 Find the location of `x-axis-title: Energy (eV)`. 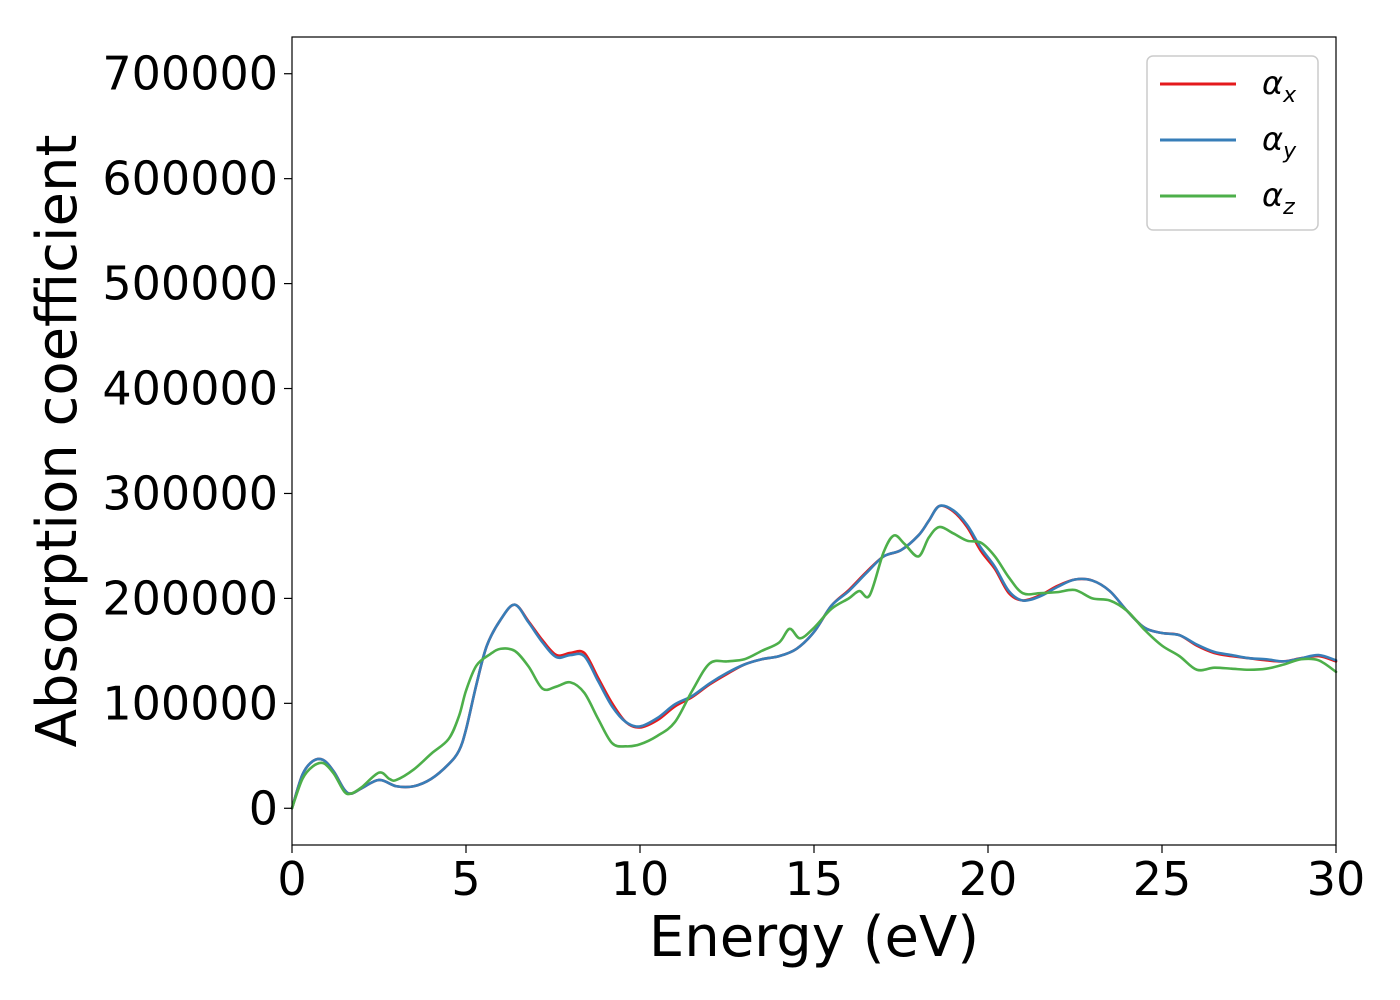

x-axis-title: Energy (eV) is located at coordinates (814, 937).